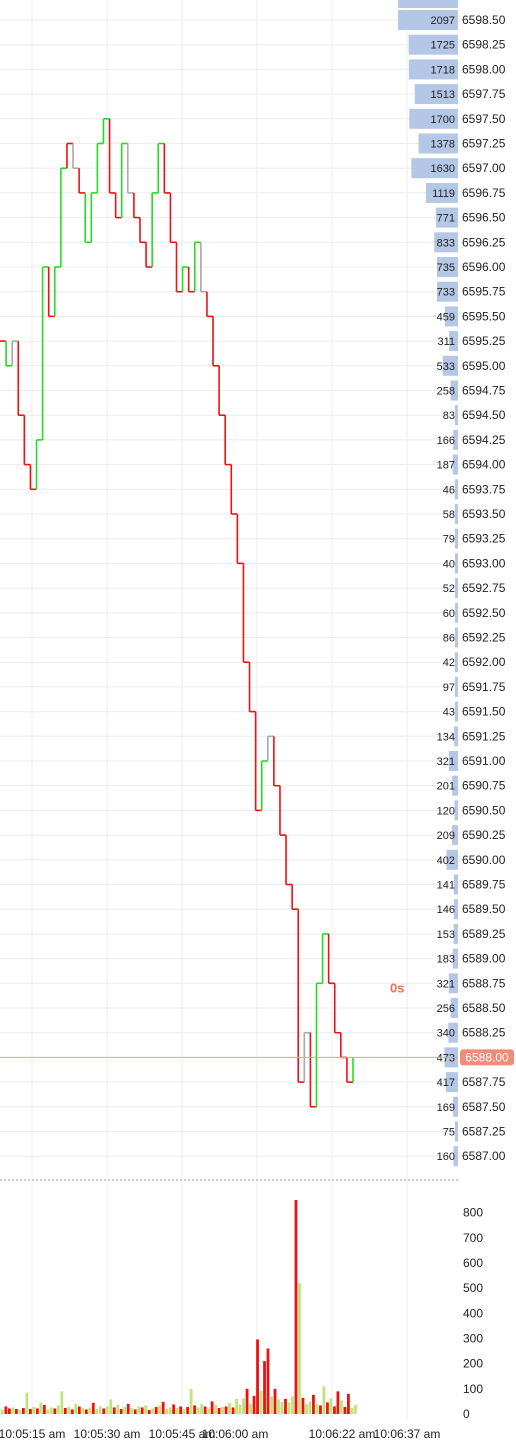 This screenshot has height=1449, width=516. Describe the element at coordinates (235, 1434) in the screenshot. I see `time-tick: 10:06:00 am` at that location.